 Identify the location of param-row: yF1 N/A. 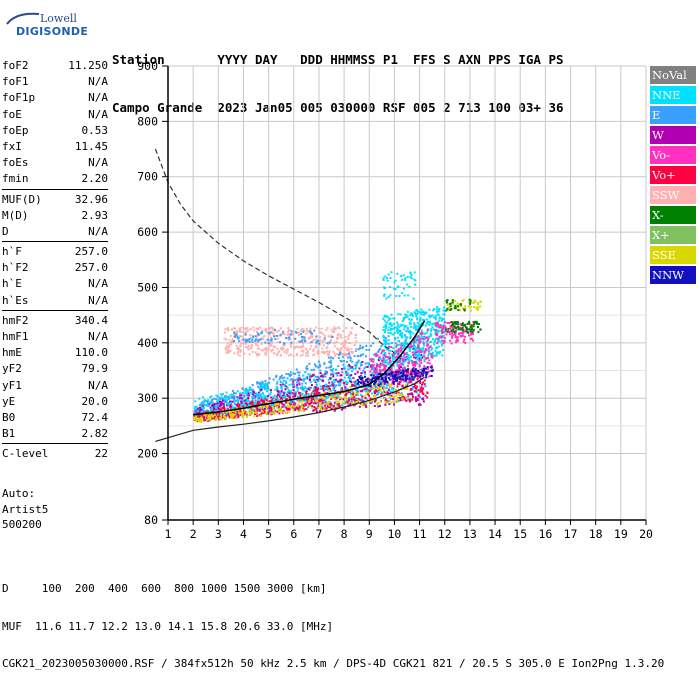
(55, 386).